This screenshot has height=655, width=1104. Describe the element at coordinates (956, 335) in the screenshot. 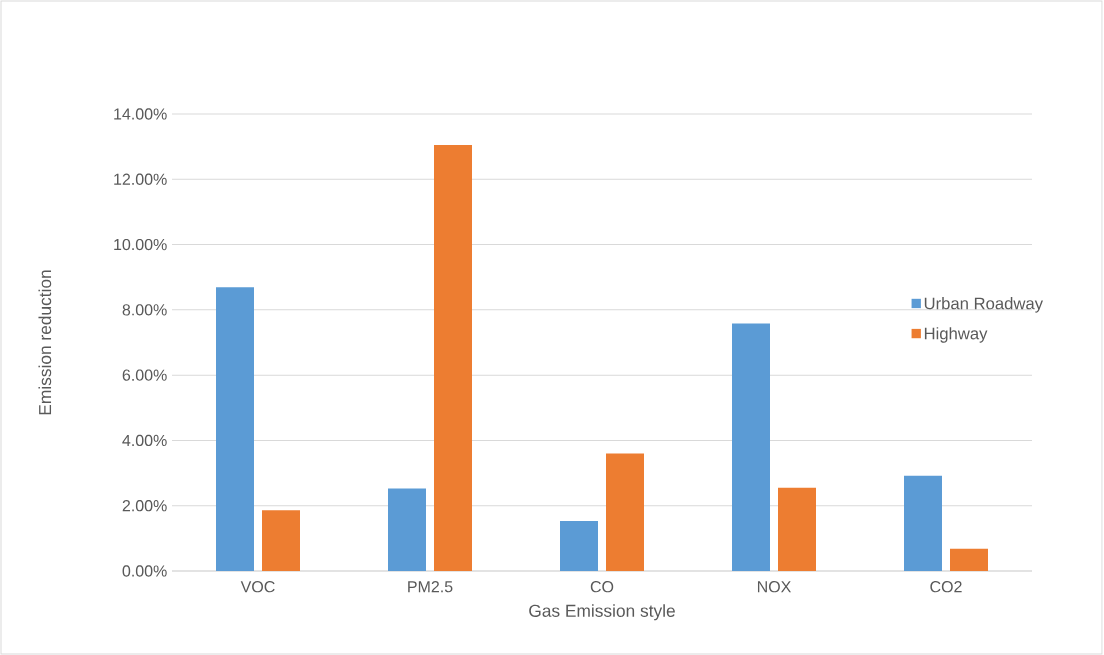

I see `legend-label: Highway` at that location.